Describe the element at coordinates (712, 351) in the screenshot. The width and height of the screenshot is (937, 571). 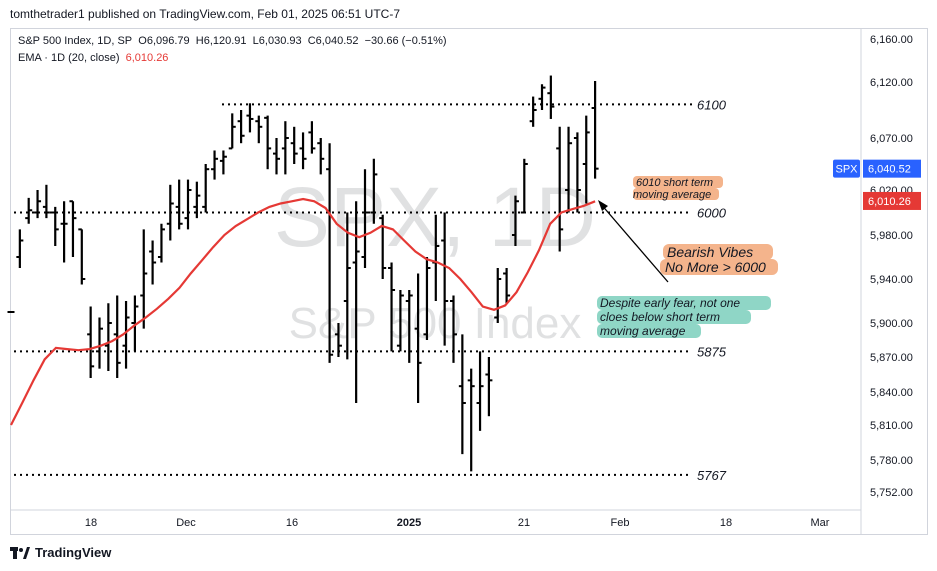
I see `level-label-5875: 5875` at that location.